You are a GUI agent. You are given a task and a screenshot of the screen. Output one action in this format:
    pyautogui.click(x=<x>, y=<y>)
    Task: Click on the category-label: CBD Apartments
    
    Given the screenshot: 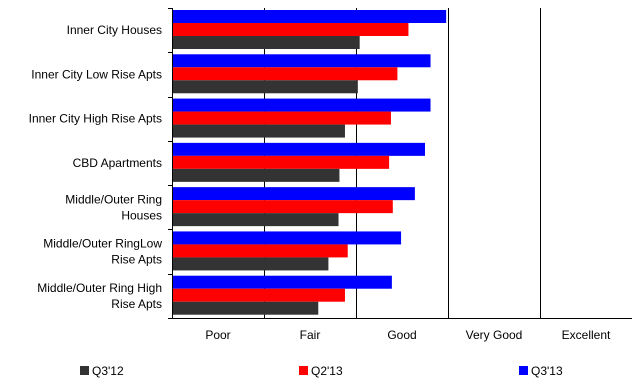 What is the action you would take?
    pyautogui.click(x=117, y=163)
    